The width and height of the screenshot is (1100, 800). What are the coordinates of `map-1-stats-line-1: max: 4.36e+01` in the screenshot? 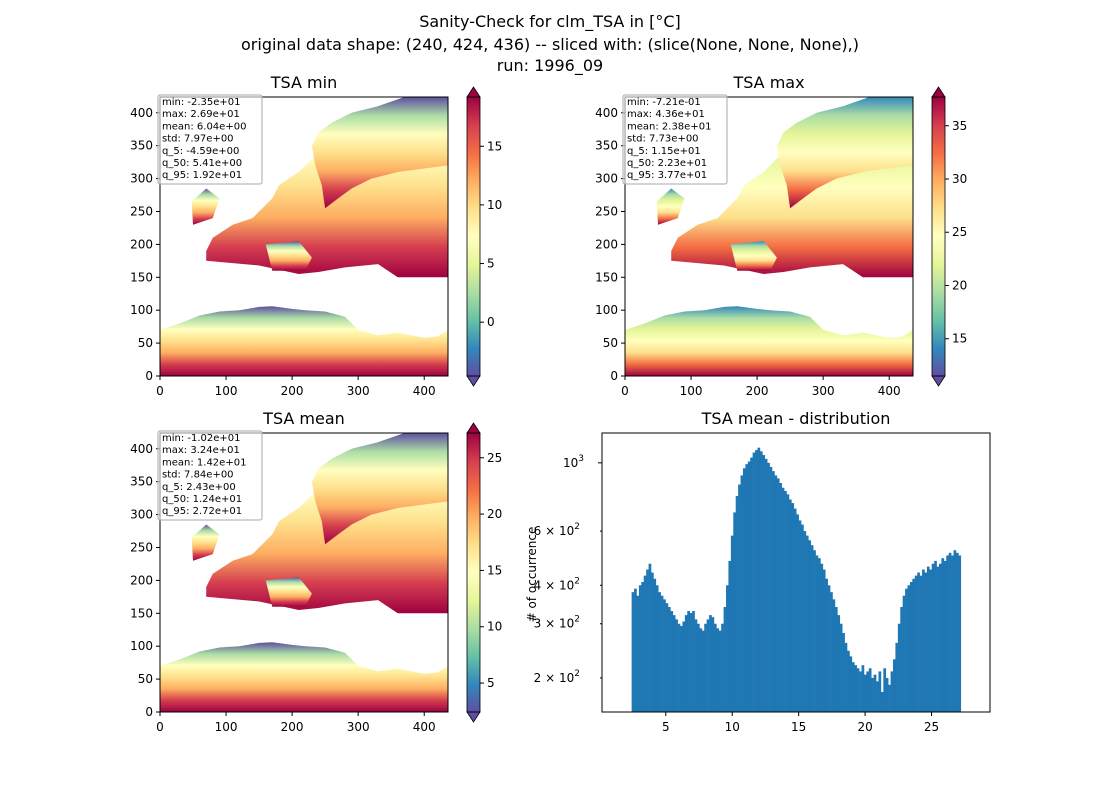 It's located at (666, 114).